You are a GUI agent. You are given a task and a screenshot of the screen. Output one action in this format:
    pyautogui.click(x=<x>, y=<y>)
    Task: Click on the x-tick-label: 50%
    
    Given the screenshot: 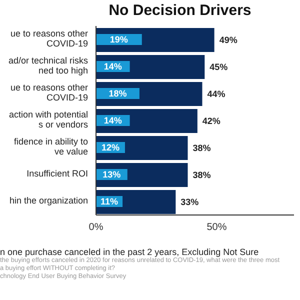 What is the action you would take?
    pyautogui.click(x=216, y=228)
    